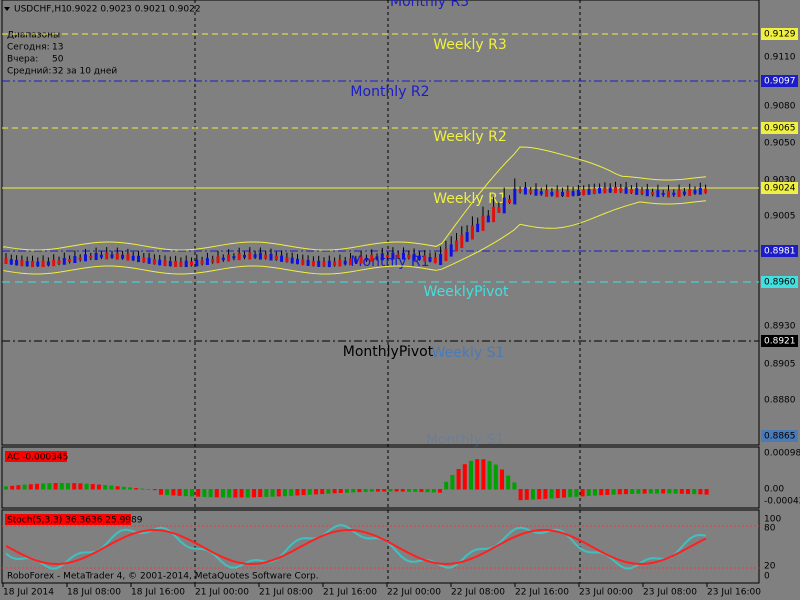 This screenshot has width=800, height=600. I want to click on info-key: Средний:, so click(29, 72).